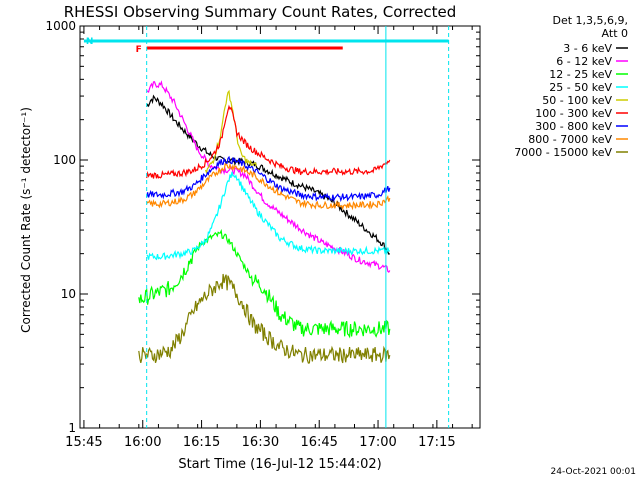 The width and height of the screenshot is (640, 480). Describe the element at coordinates (64, 160) in the screenshot. I see `y-tick-label: 100` at that location.